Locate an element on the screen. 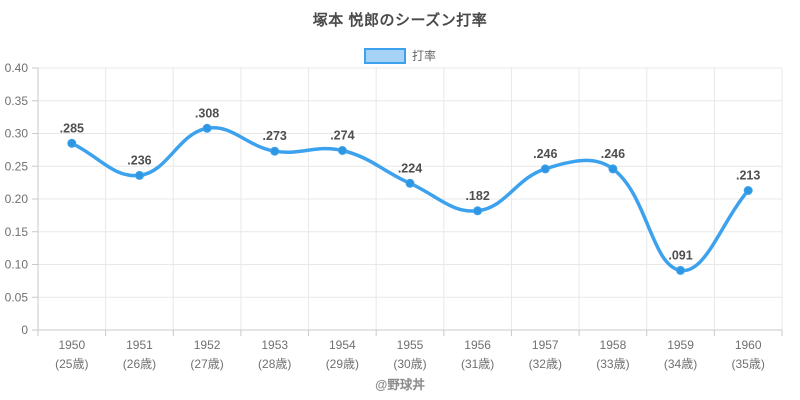 The height and width of the screenshot is (400, 800). x-axis-year-label: 1957 is located at coordinates (545, 345).